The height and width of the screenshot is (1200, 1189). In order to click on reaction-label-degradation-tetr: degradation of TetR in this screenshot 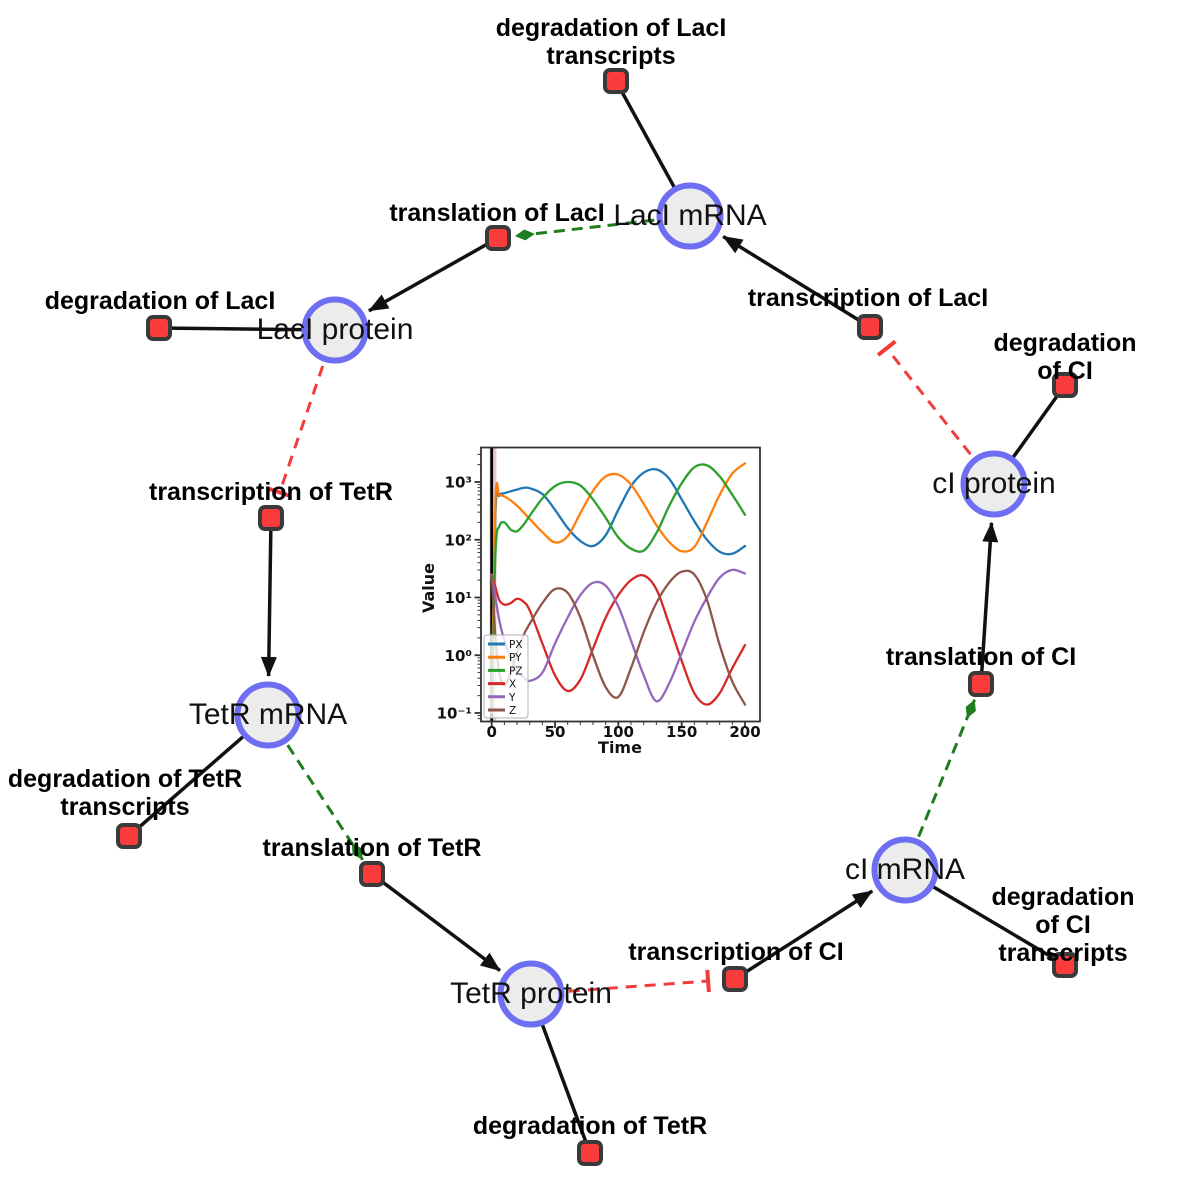, I will do `click(590, 1126)`.